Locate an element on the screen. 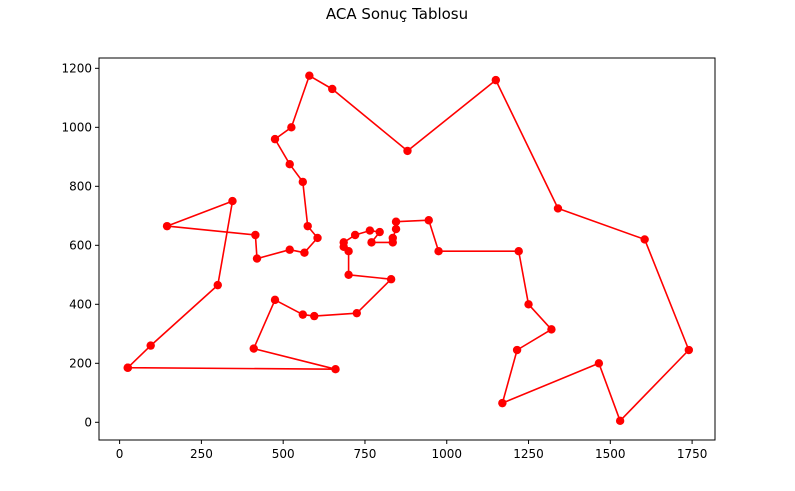  x-tick-label: 1750 is located at coordinates (692, 454).